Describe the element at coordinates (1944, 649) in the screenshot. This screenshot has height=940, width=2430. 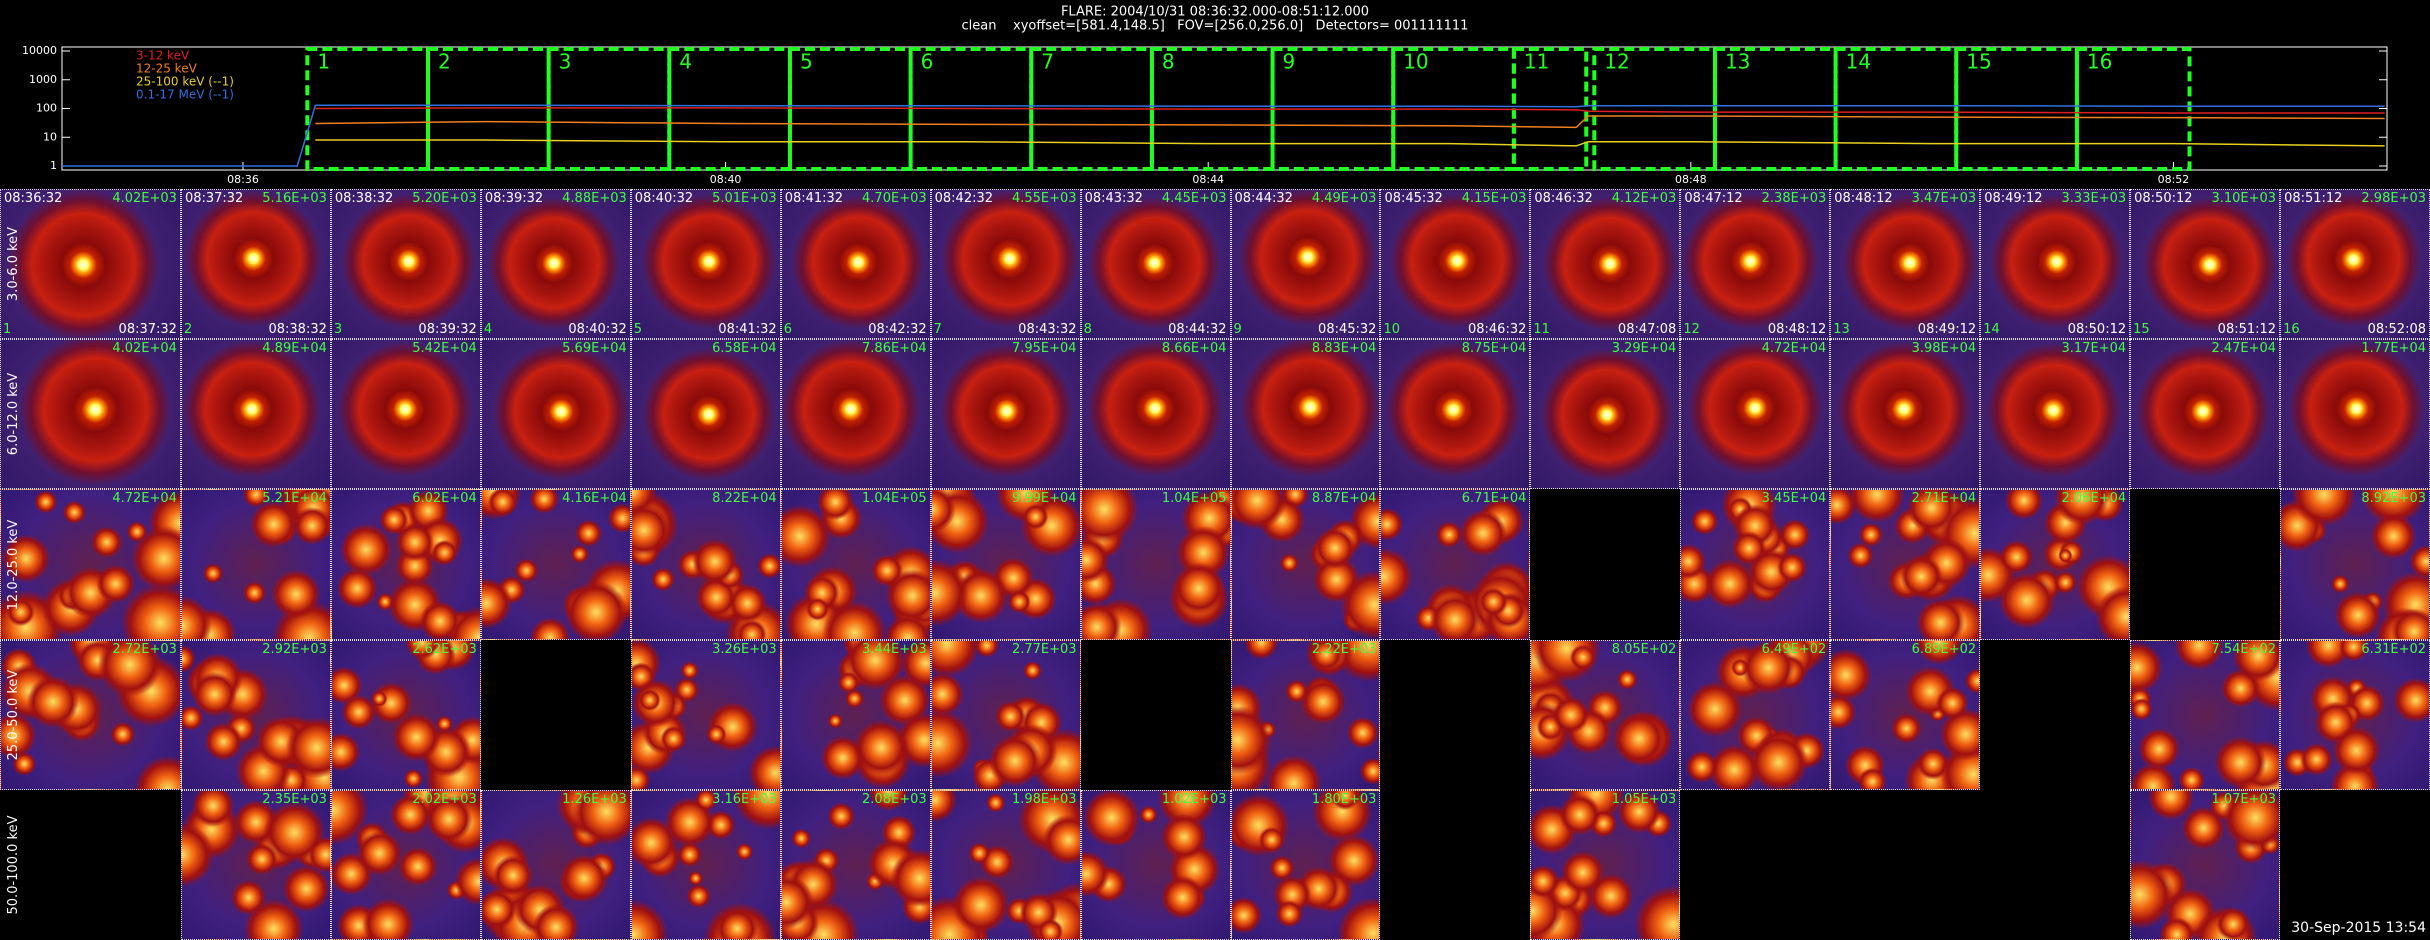
I see `max-value: 6.89E+02` at that location.